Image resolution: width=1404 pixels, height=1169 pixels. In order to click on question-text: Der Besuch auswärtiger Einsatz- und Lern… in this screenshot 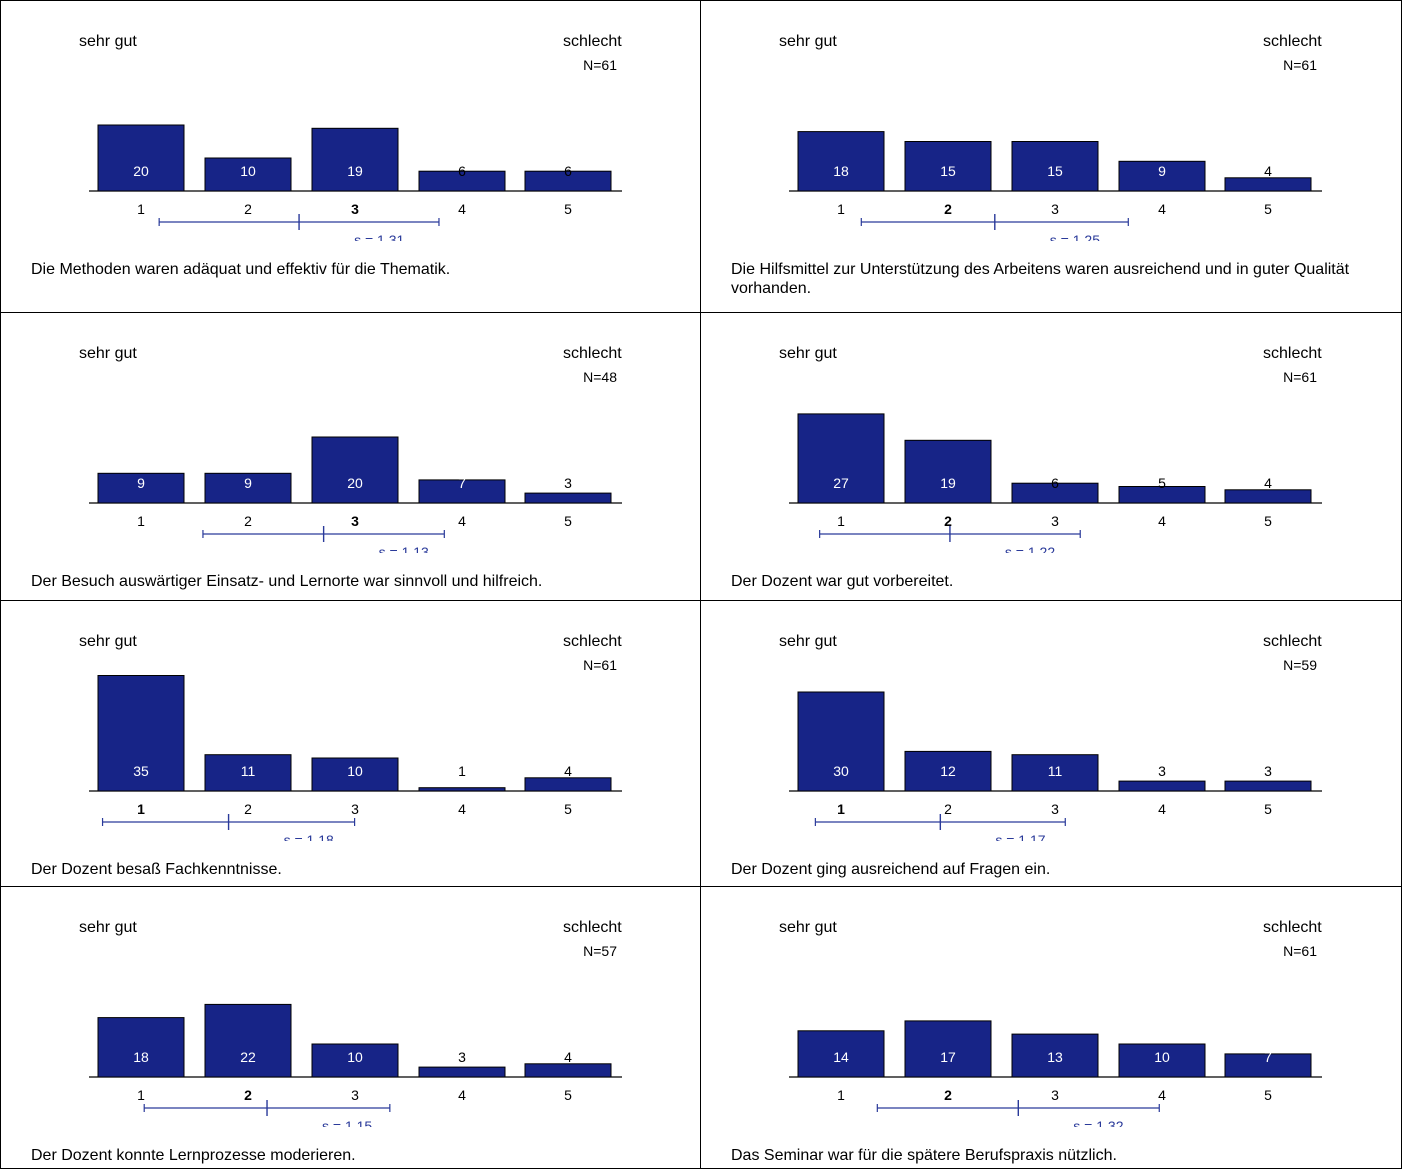, I will do `click(287, 581)`.